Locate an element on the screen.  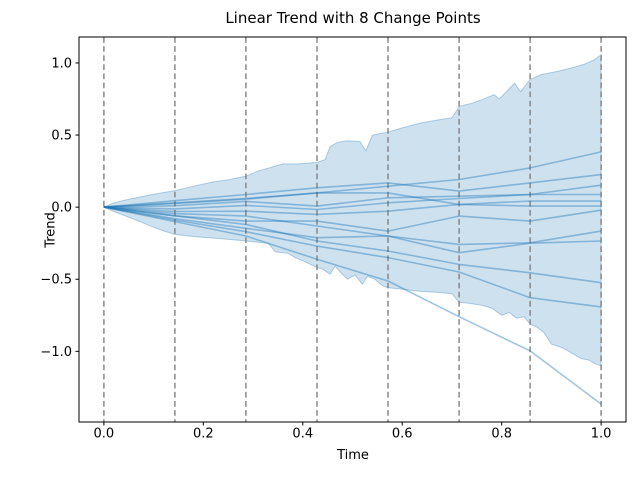
trend-sample-1-line is located at coordinates (352, 179).